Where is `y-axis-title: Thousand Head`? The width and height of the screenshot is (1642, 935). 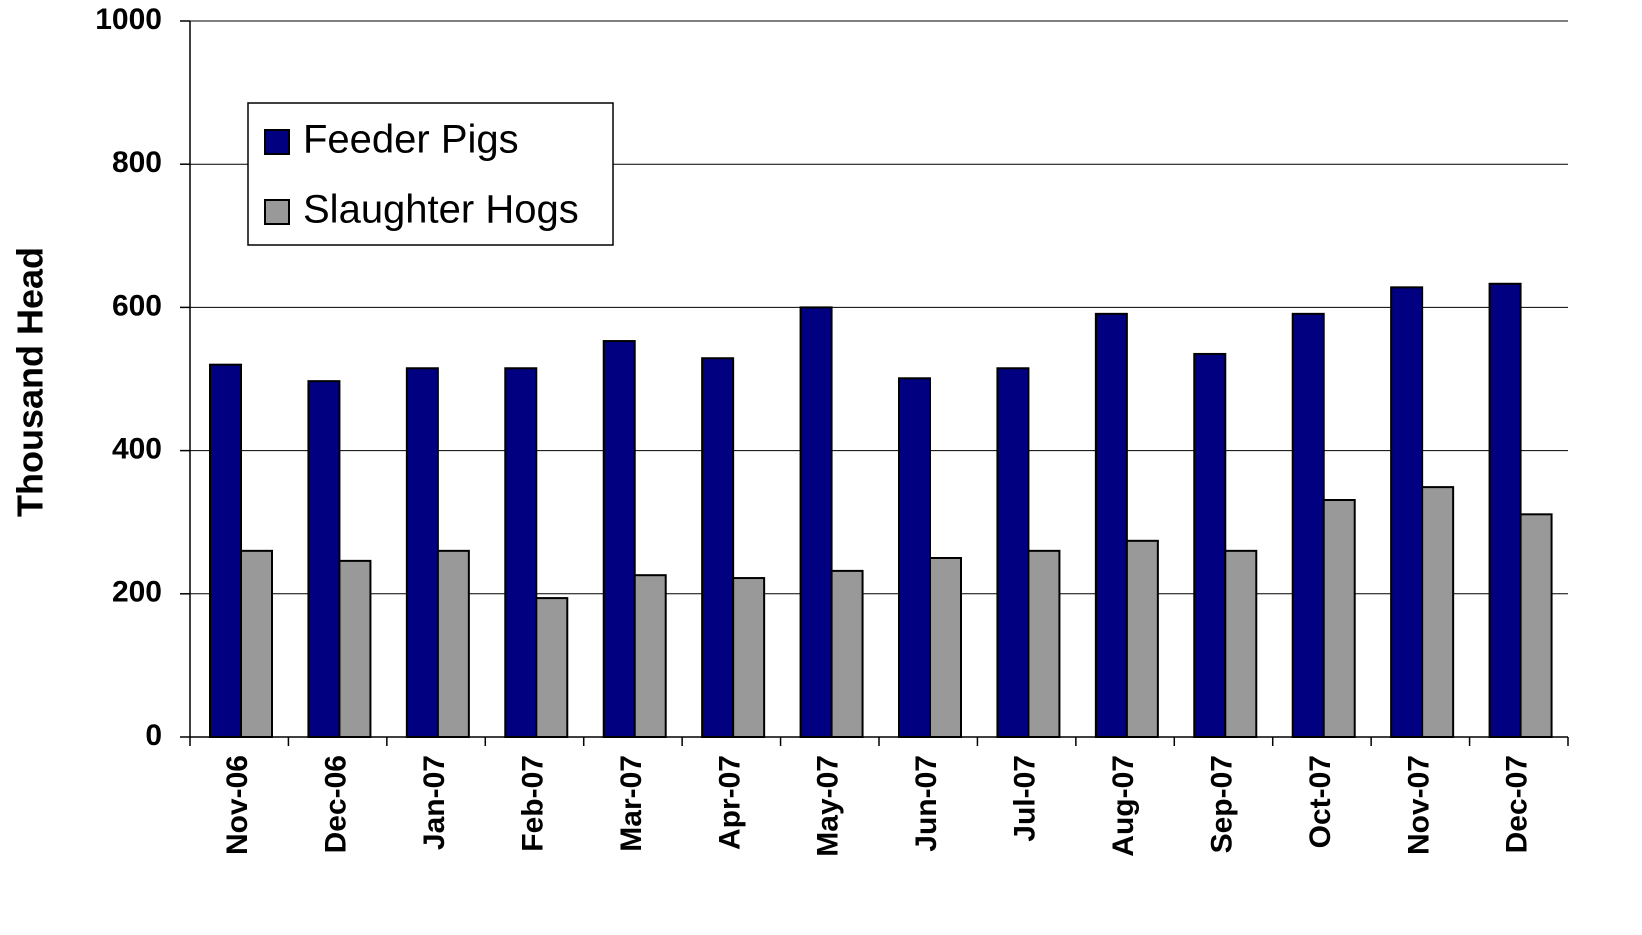
y-axis-title: Thousand Head is located at coordinates (30, 382).